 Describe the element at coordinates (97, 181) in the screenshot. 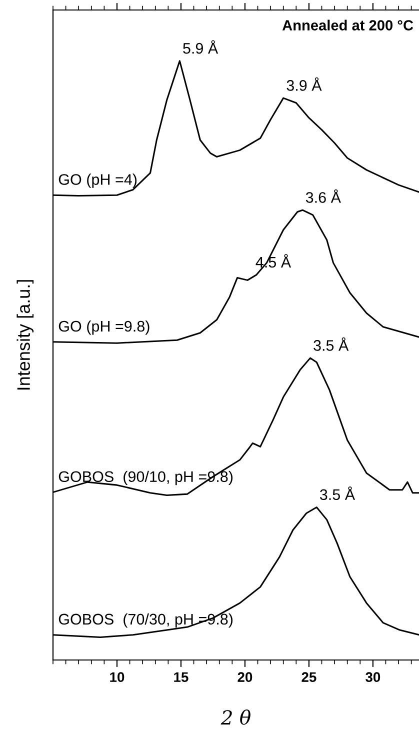

I see `series-label: GO (pH =4)` at that location.